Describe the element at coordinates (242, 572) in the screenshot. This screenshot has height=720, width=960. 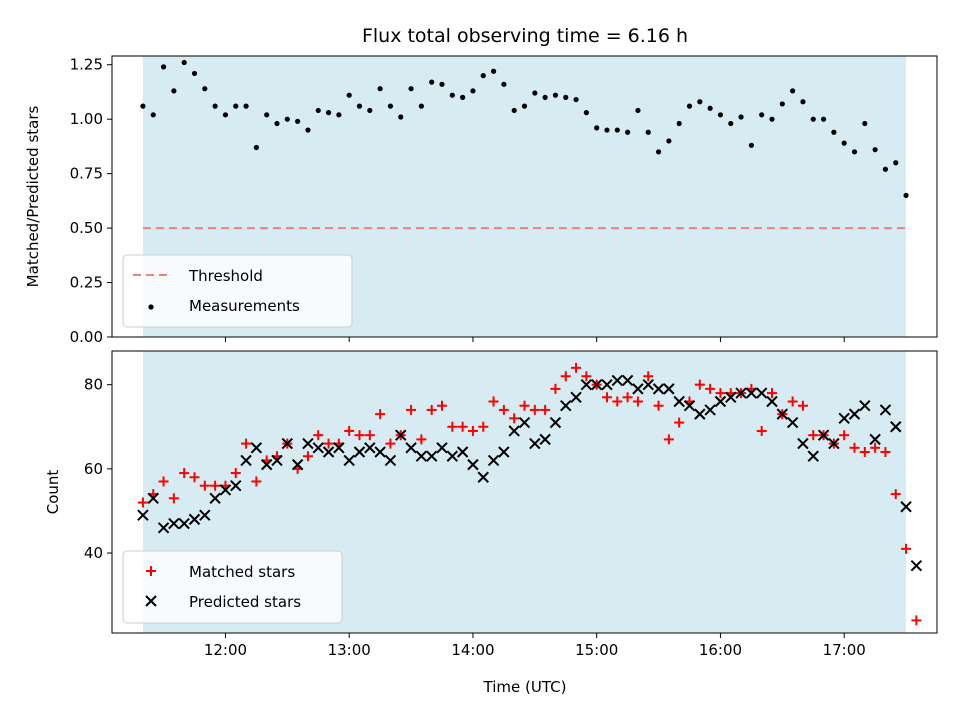
I see `legend-label: Matched stars` at that location.